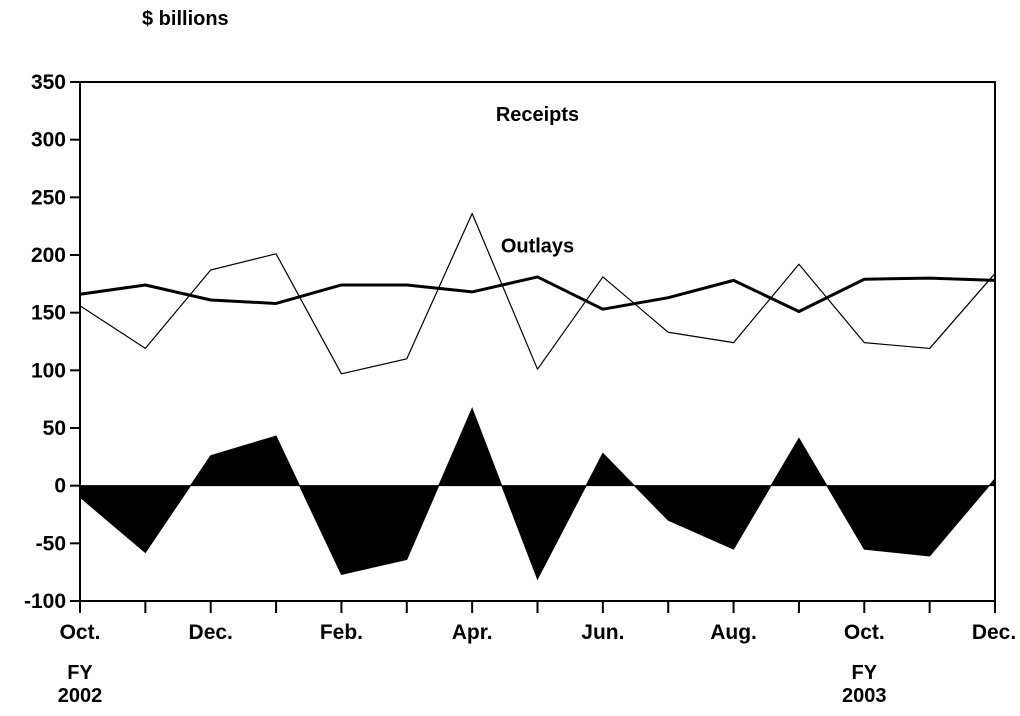 This screenshot has height=716, width=1020. Describe the element at coordinates (80, 696) in the screenshot. I see `fiscal-year-value: 2002` at that location.